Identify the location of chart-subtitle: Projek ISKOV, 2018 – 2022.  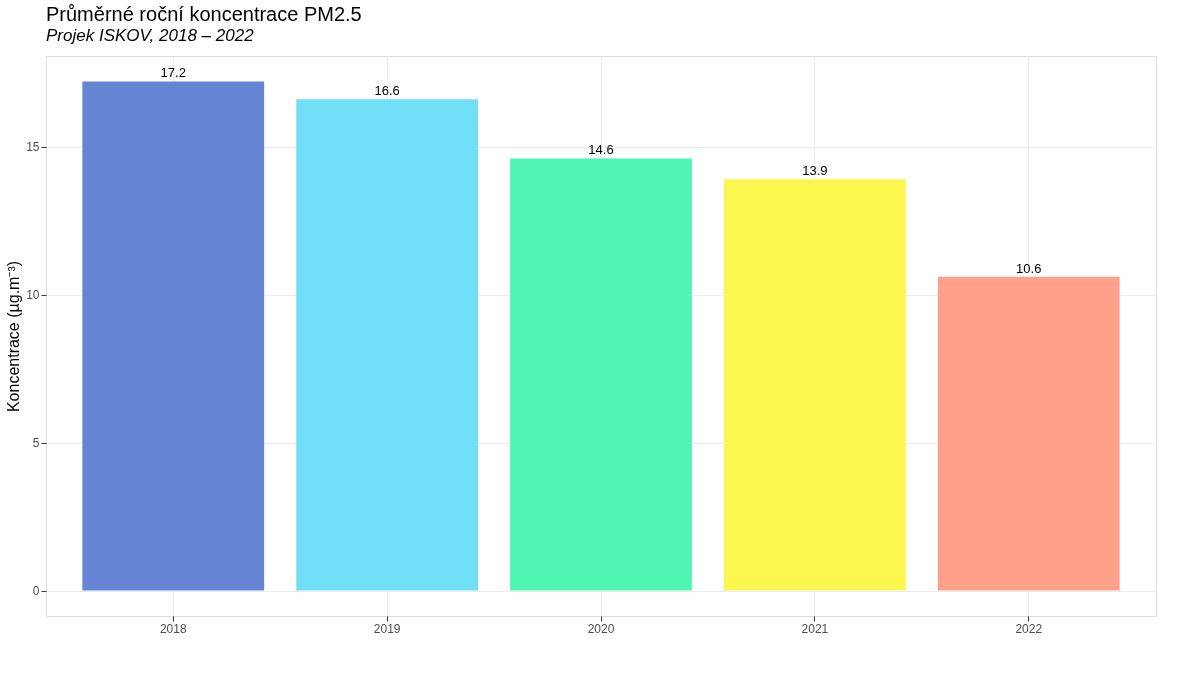
(150, 35).